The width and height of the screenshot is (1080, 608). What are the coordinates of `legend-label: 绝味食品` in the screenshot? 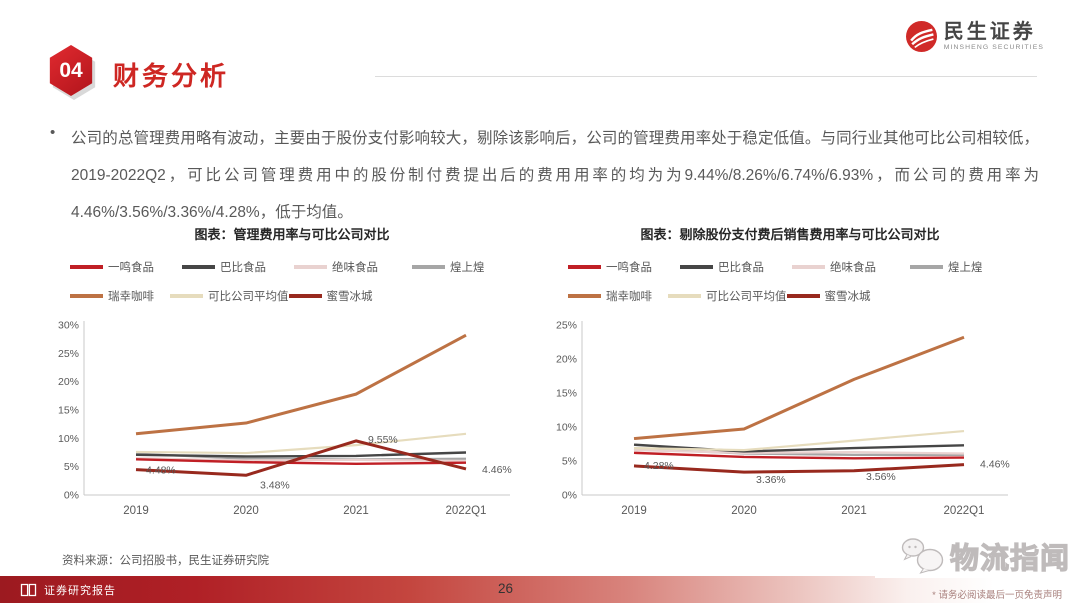 It's located at (355, 268).